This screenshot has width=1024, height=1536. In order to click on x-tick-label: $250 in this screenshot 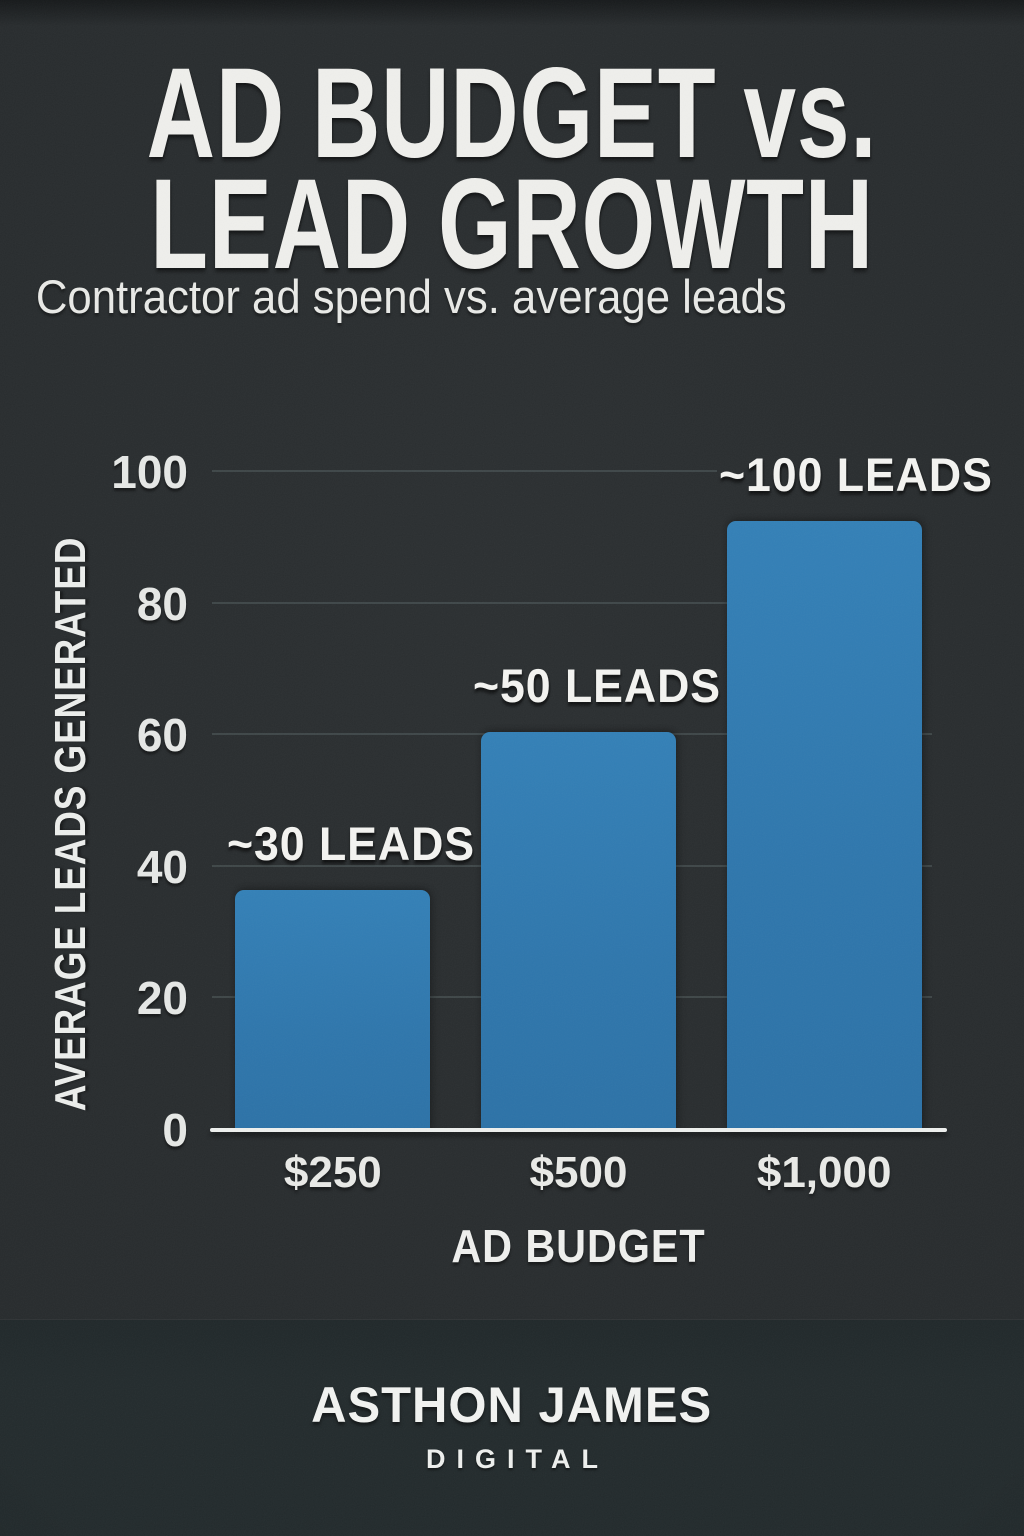, I will do `click(332, 1172)`.